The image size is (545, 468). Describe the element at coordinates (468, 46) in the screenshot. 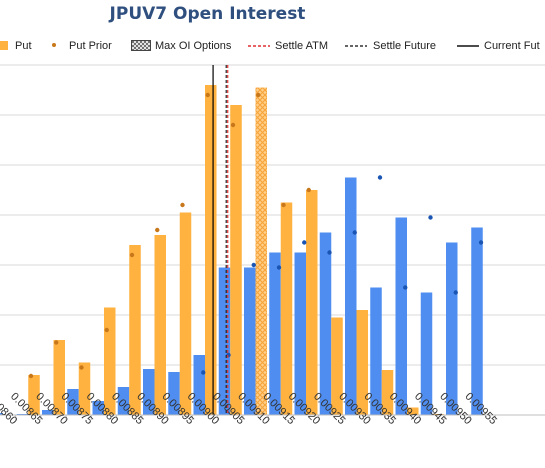

I see `legend-swatch-current-future` at that location.